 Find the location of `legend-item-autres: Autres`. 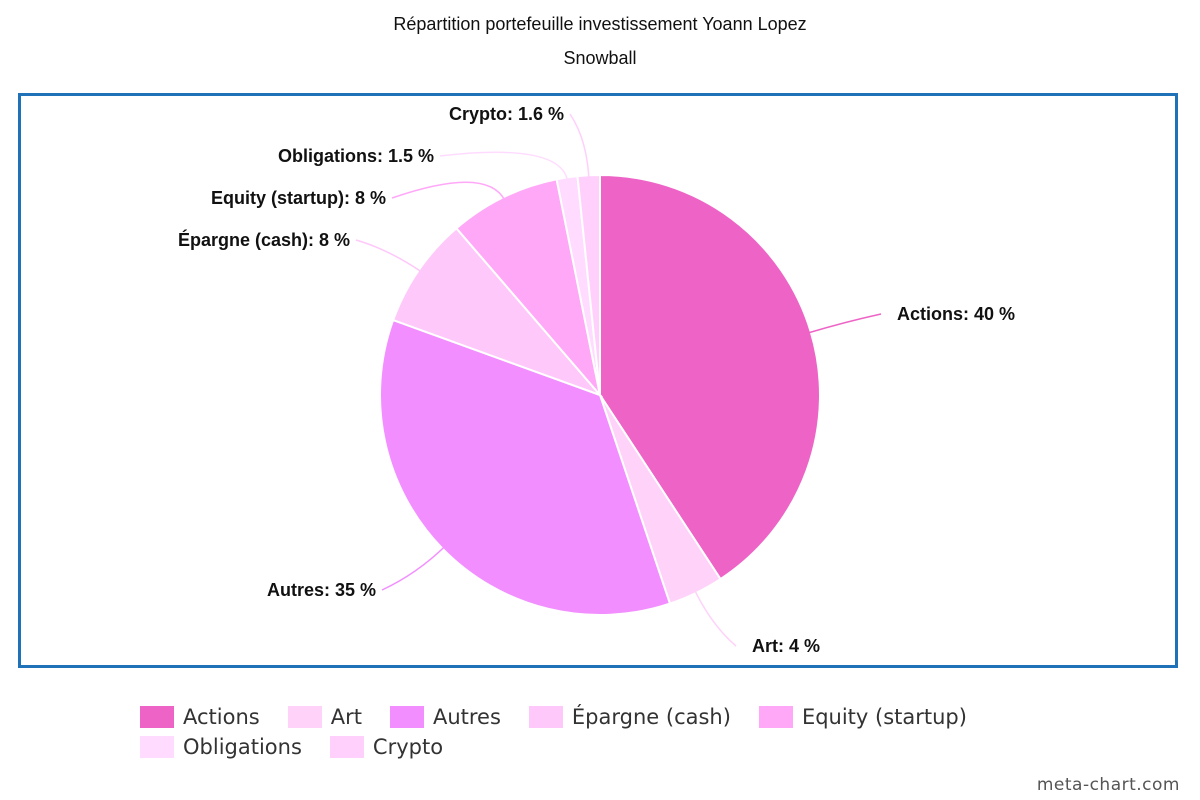

legend-item-autres: Autres is located at coordinates (445, 717).